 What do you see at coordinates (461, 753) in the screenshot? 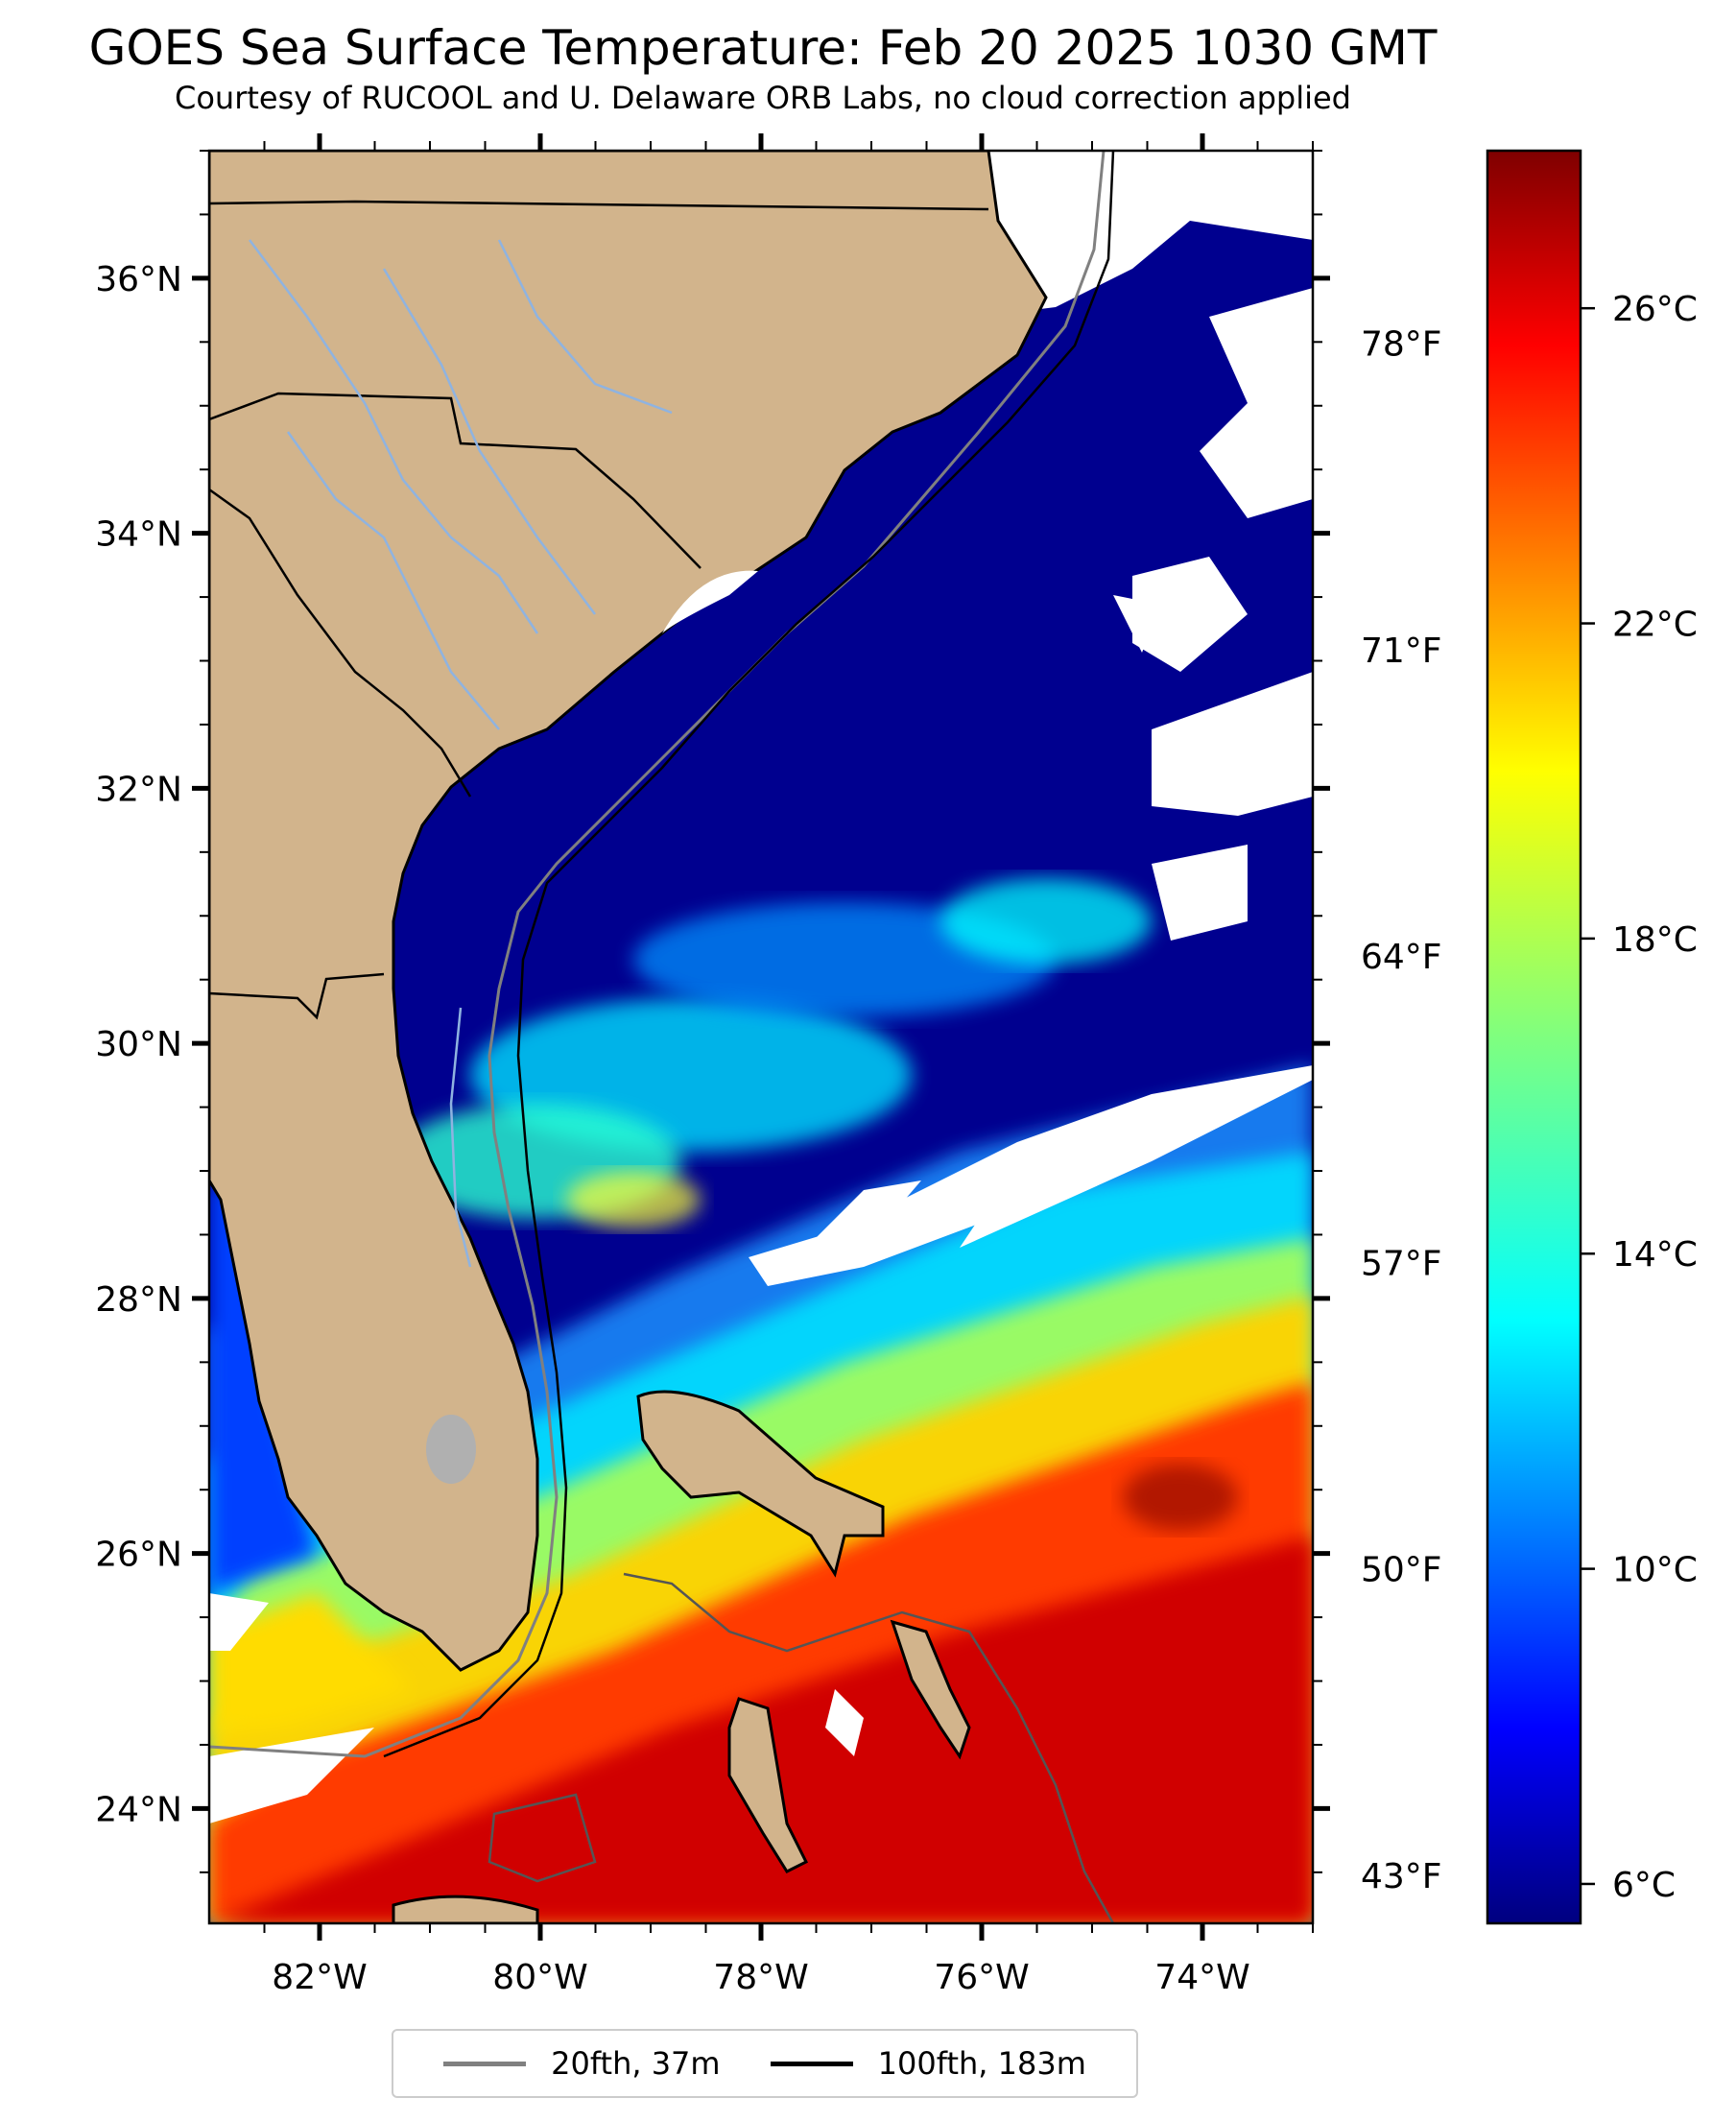
I see `rivers` at bounding box center [461, 753].